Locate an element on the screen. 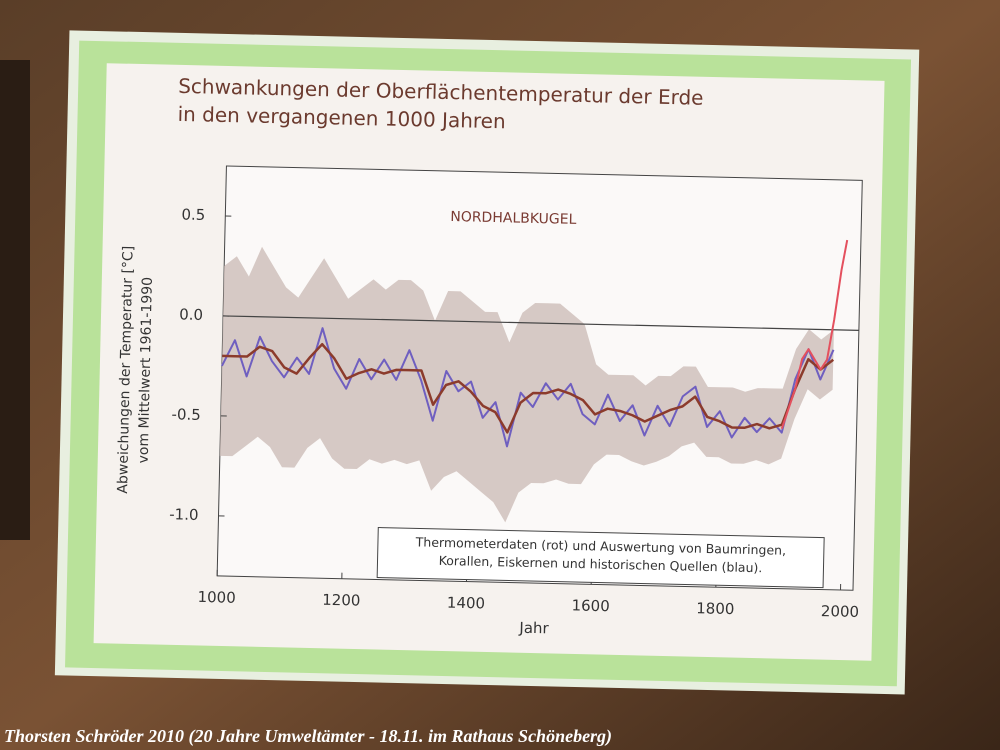  x-tick-label: 1000 is located at coordinates (216, 597).